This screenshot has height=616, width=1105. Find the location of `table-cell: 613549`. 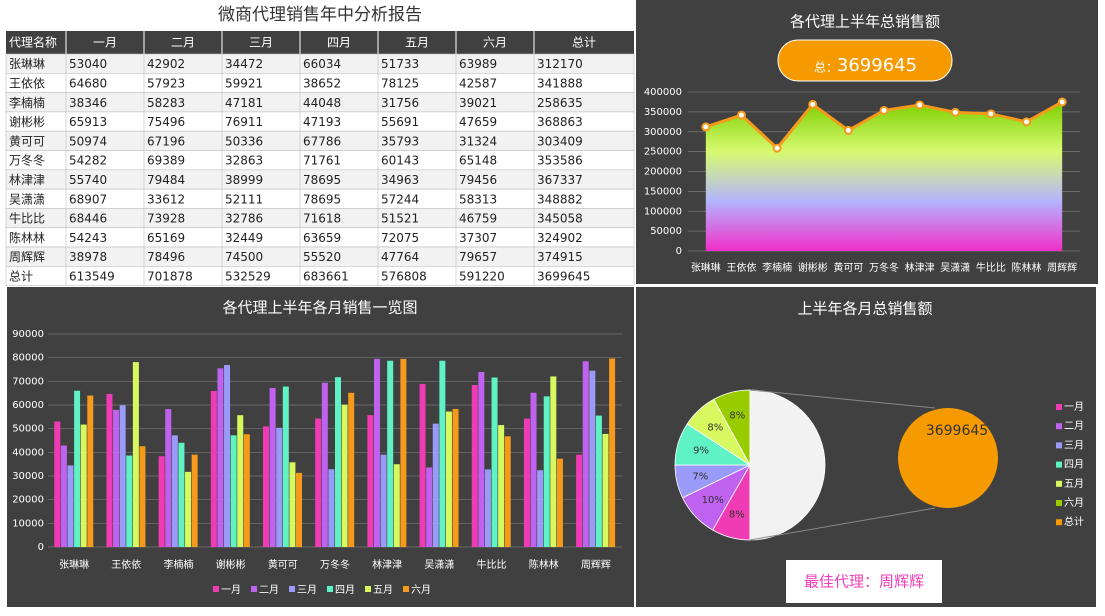

table-cell: 613549 is located at coordinates (92, 276).